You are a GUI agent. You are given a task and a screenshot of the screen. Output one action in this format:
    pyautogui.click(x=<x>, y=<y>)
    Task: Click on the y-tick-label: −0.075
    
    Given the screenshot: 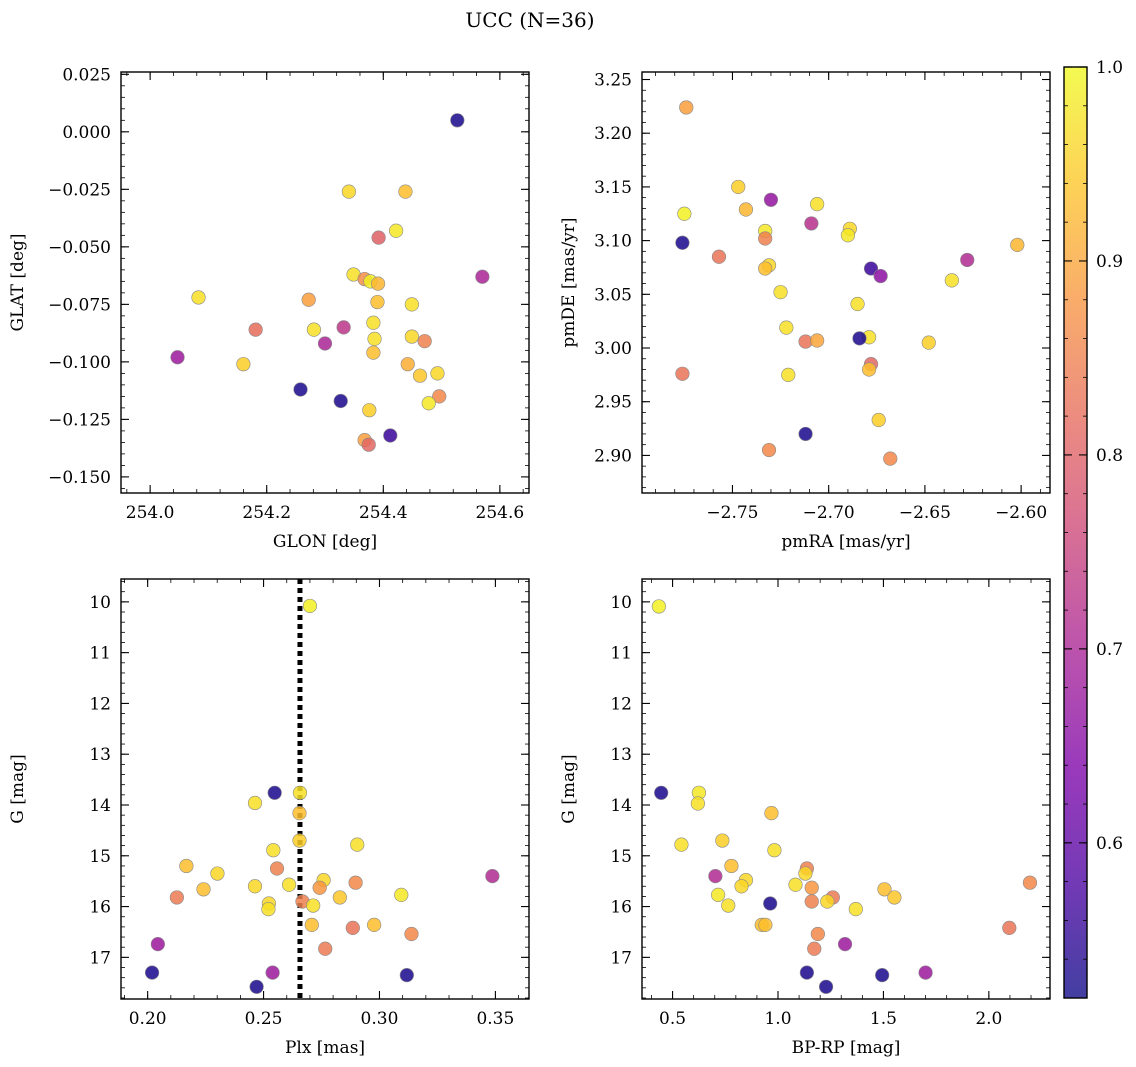 What is the action you would take?
    pyautogui.click(x=79, y=305)
    